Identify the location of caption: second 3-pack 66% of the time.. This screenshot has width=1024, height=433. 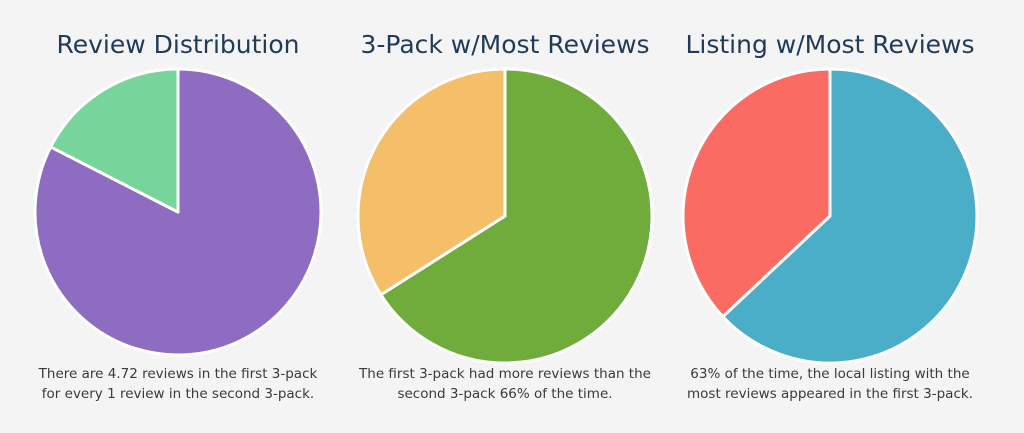
(504, 394).